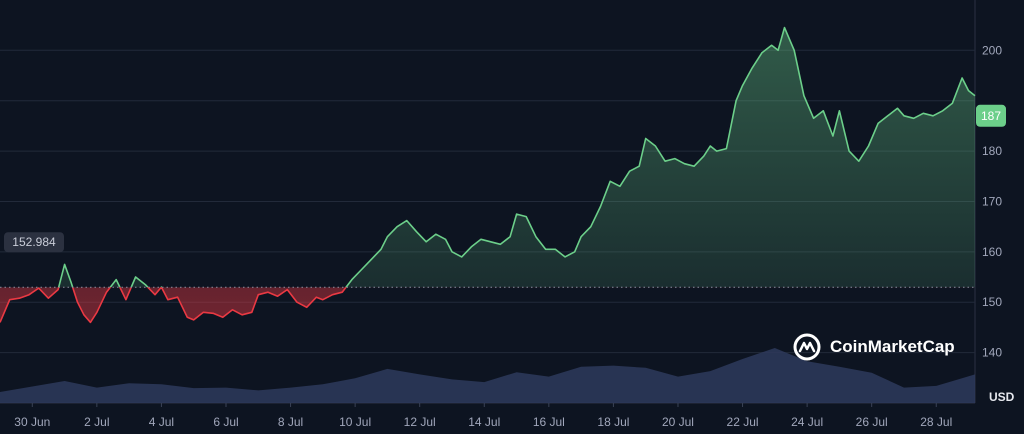  I want to click on x-tick-label-13: 26 Jul, so click(872, 422).